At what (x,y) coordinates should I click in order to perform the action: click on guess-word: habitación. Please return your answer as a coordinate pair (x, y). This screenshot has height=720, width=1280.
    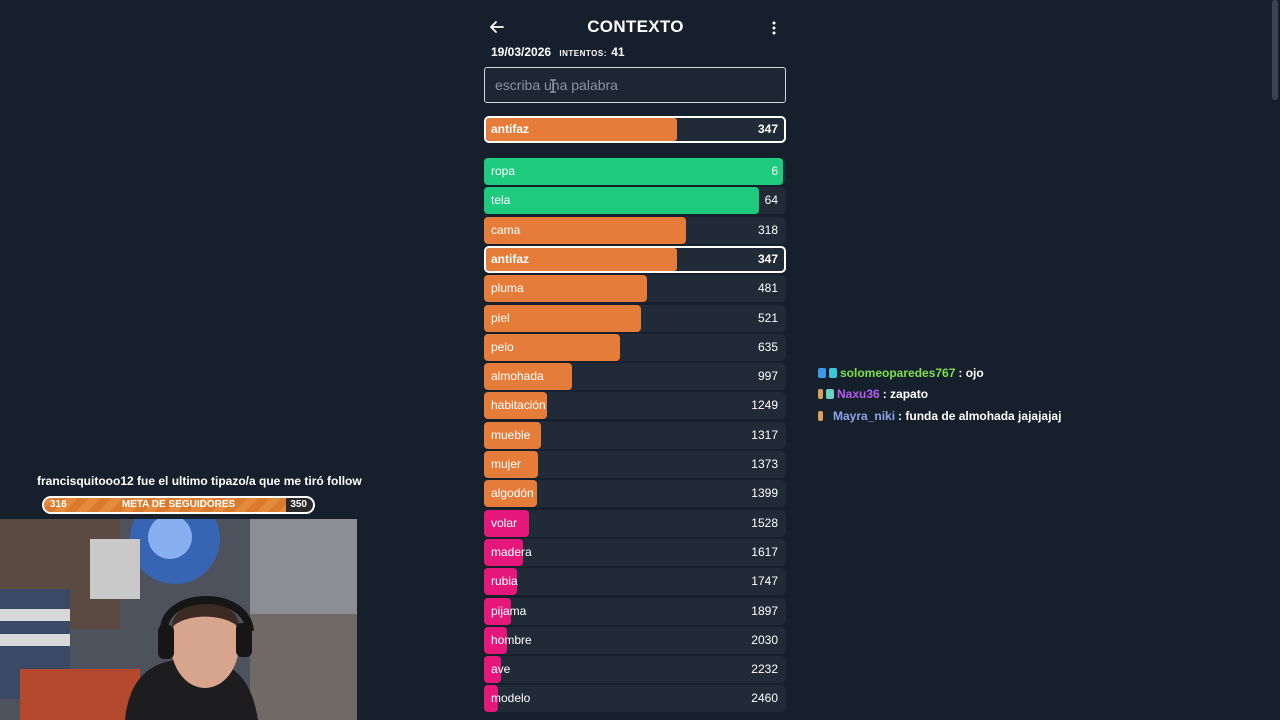
    Looking at the image, I should click on (518, 405).